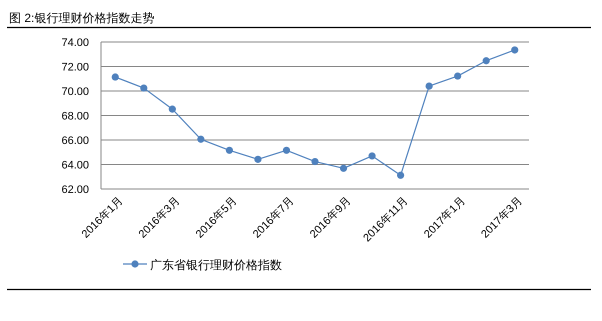  What do you see at coordinates (75, 68) in the screenshot?
I see `y-tick-label: 72.00` at bounding box center [75, 68].